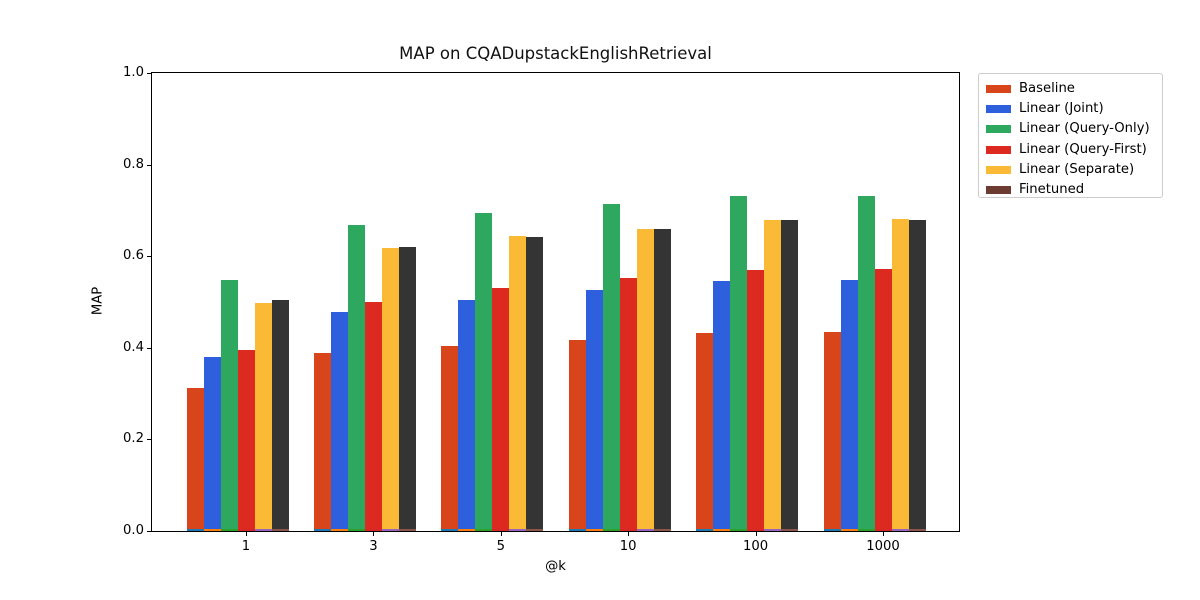 This screenshot has height=600, width=1200. I want to click on y-axis-label: MAP, so click(98, 301).